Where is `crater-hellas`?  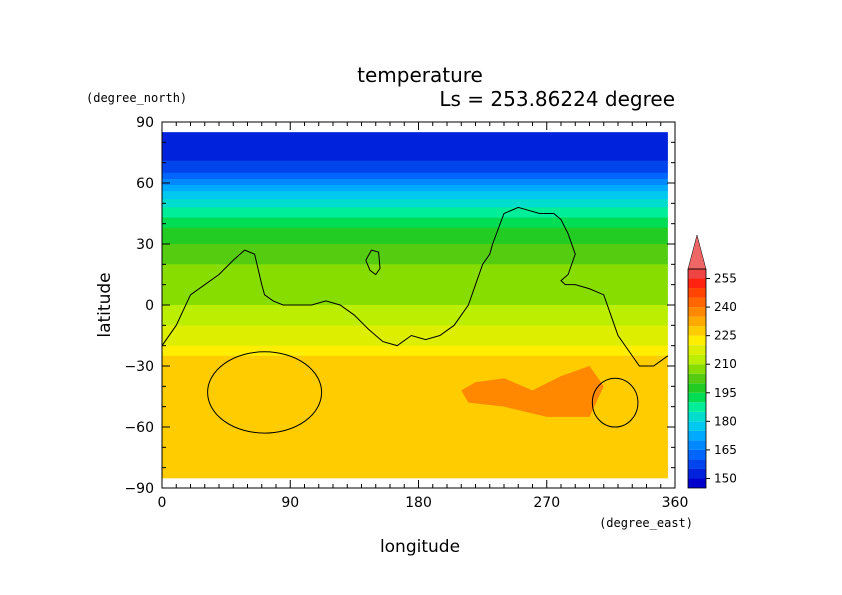 crater-hellas is located at coordinates (265, 392).